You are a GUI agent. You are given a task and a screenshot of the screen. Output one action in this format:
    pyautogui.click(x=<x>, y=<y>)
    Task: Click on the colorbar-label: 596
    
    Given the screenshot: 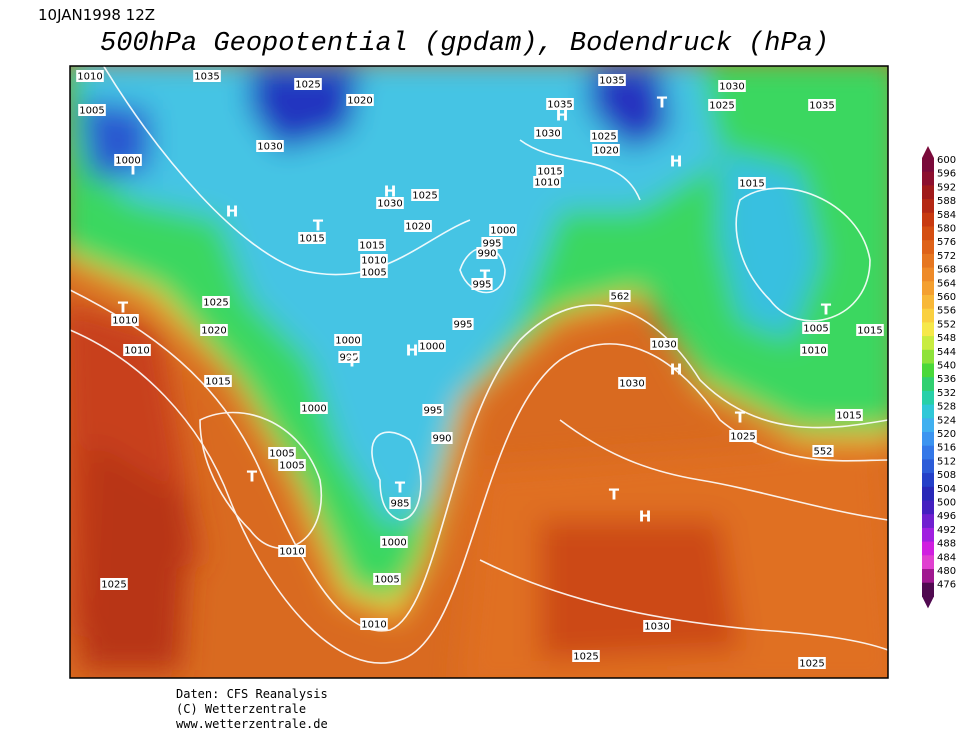 What is the action you would take?
    pyautogui.click(x=946, y=174)
    